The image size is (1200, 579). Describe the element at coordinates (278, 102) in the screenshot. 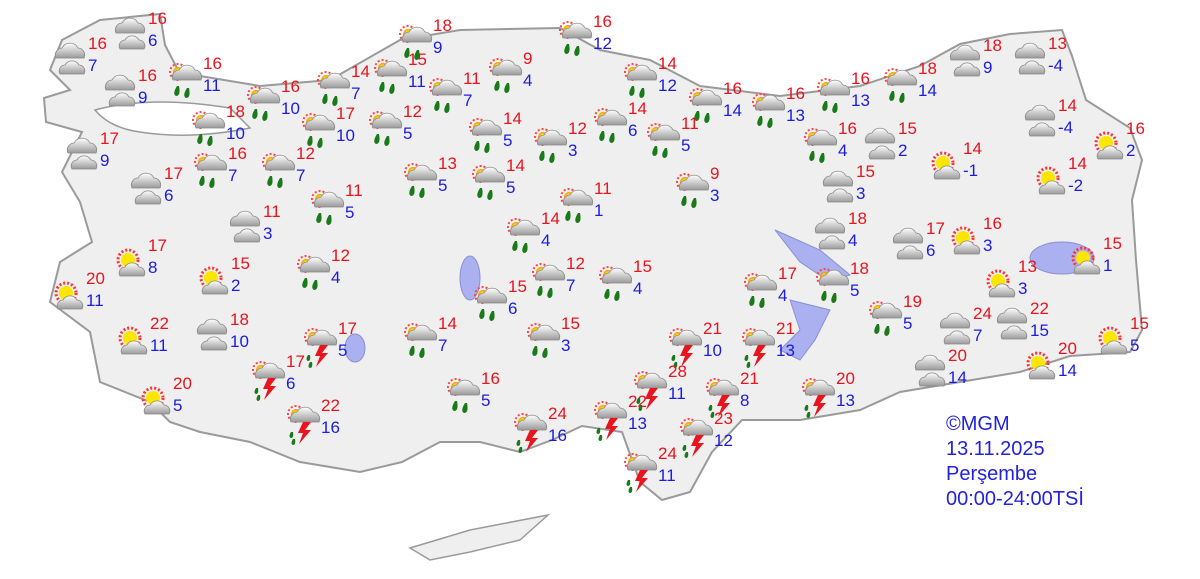

I see `weather-station: 16 10` at that location.